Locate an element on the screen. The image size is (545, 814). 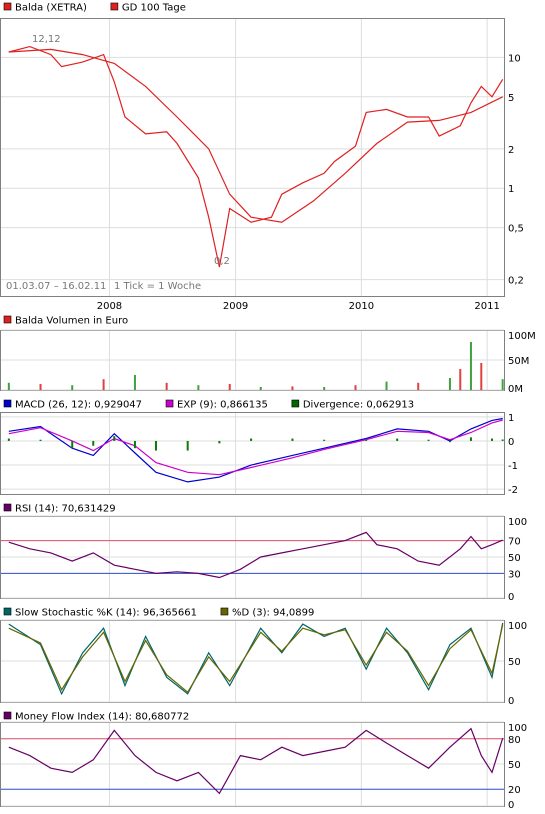
tick-interval-label: 1 Tick = 1 Woche is located at coordinates (157, 286).